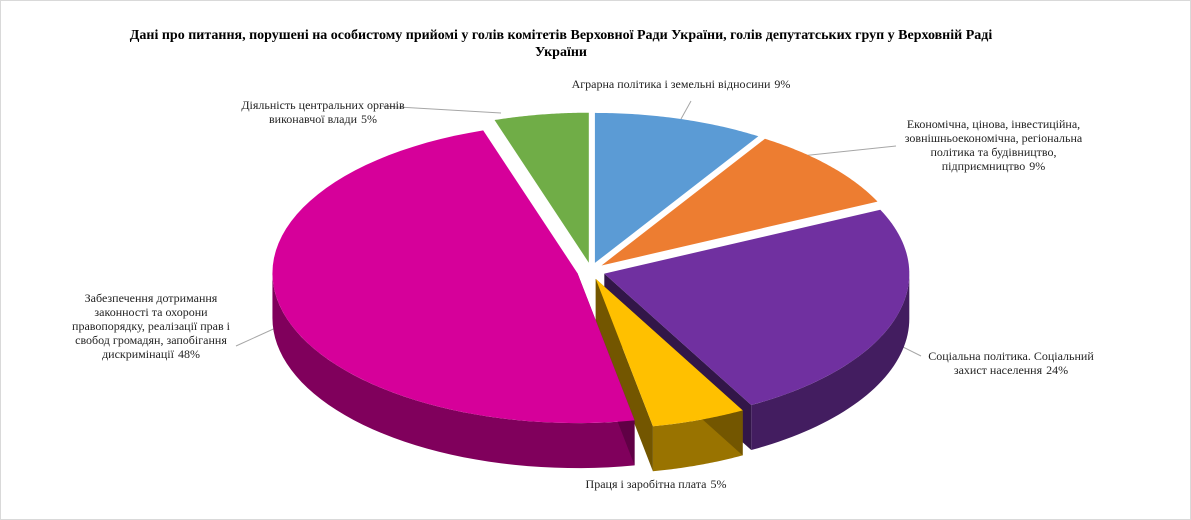 The image size is (1191, 520). I want to click on category-label: Праця і заробітна плата, so click(646, 484).